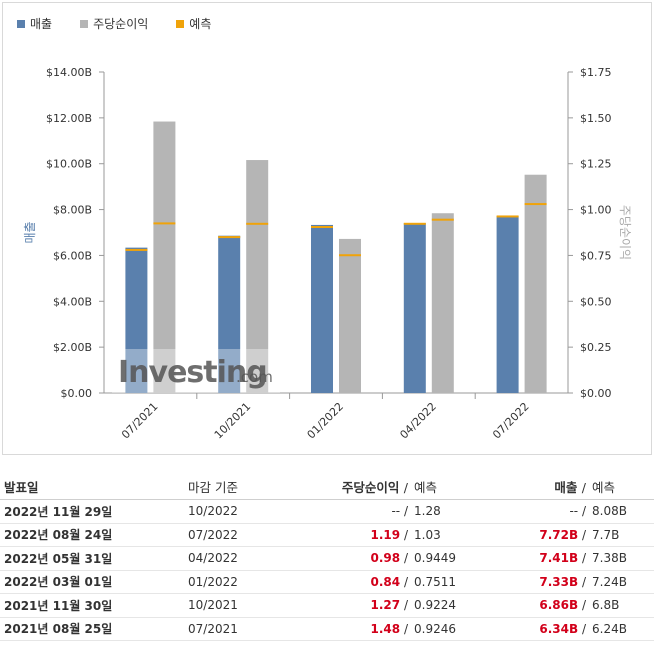  What do you see at coordinates (385, 581) in the screenshot?
I see `row-eps-value: 0.84` at bounding box center [385, 581].